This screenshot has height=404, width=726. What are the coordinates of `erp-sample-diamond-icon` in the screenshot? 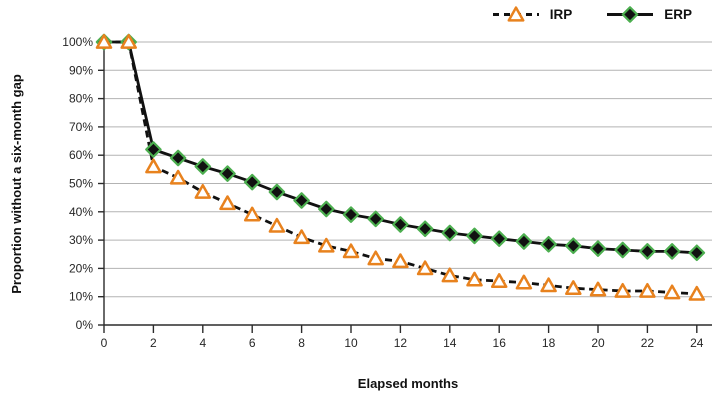 It's located at (630, 14).